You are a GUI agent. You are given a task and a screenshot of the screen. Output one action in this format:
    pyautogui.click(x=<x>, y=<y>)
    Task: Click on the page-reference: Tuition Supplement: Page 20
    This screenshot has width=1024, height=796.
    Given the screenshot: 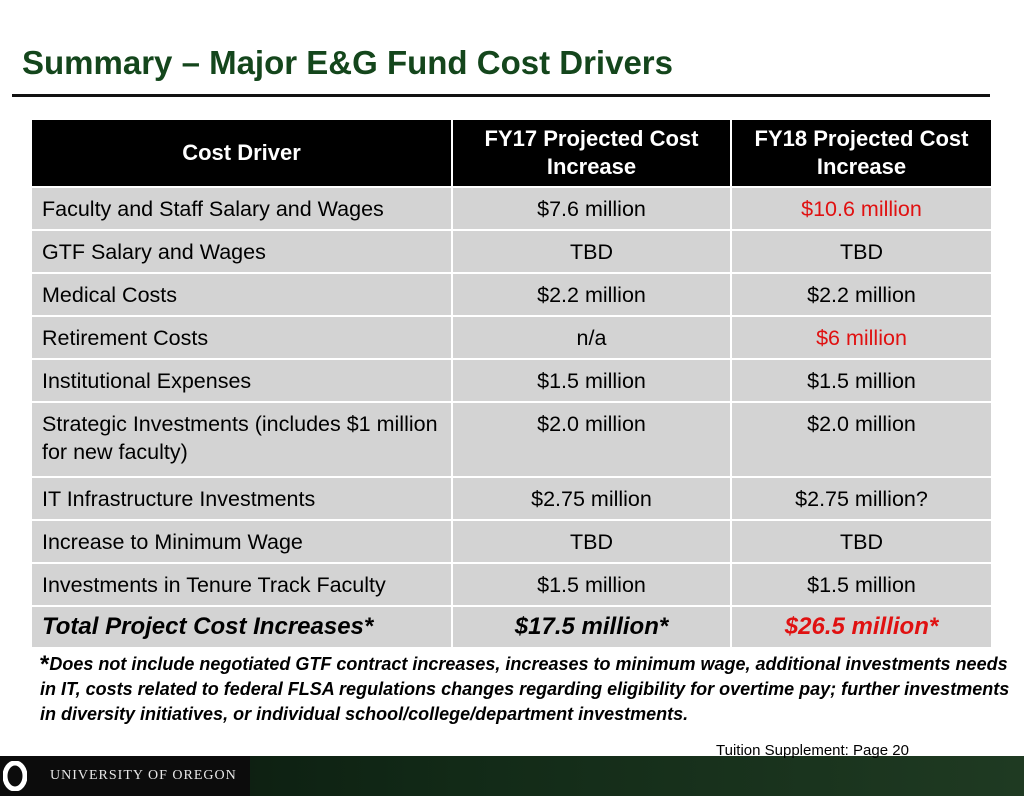 What is the action you would take?
    pyautogui.click(x=812, y=750)
    